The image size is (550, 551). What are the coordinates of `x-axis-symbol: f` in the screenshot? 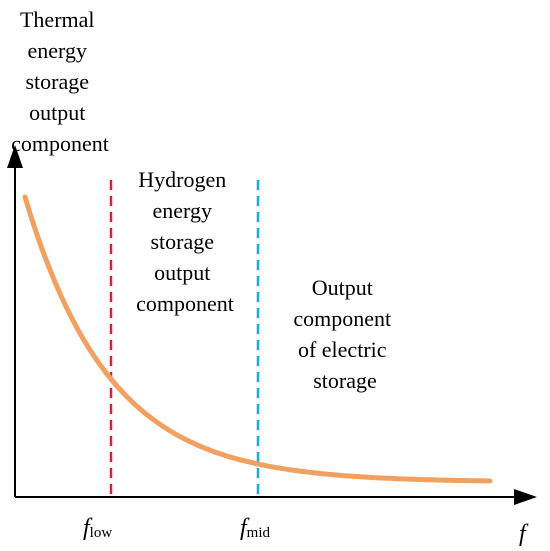 It's located at (524, 534).